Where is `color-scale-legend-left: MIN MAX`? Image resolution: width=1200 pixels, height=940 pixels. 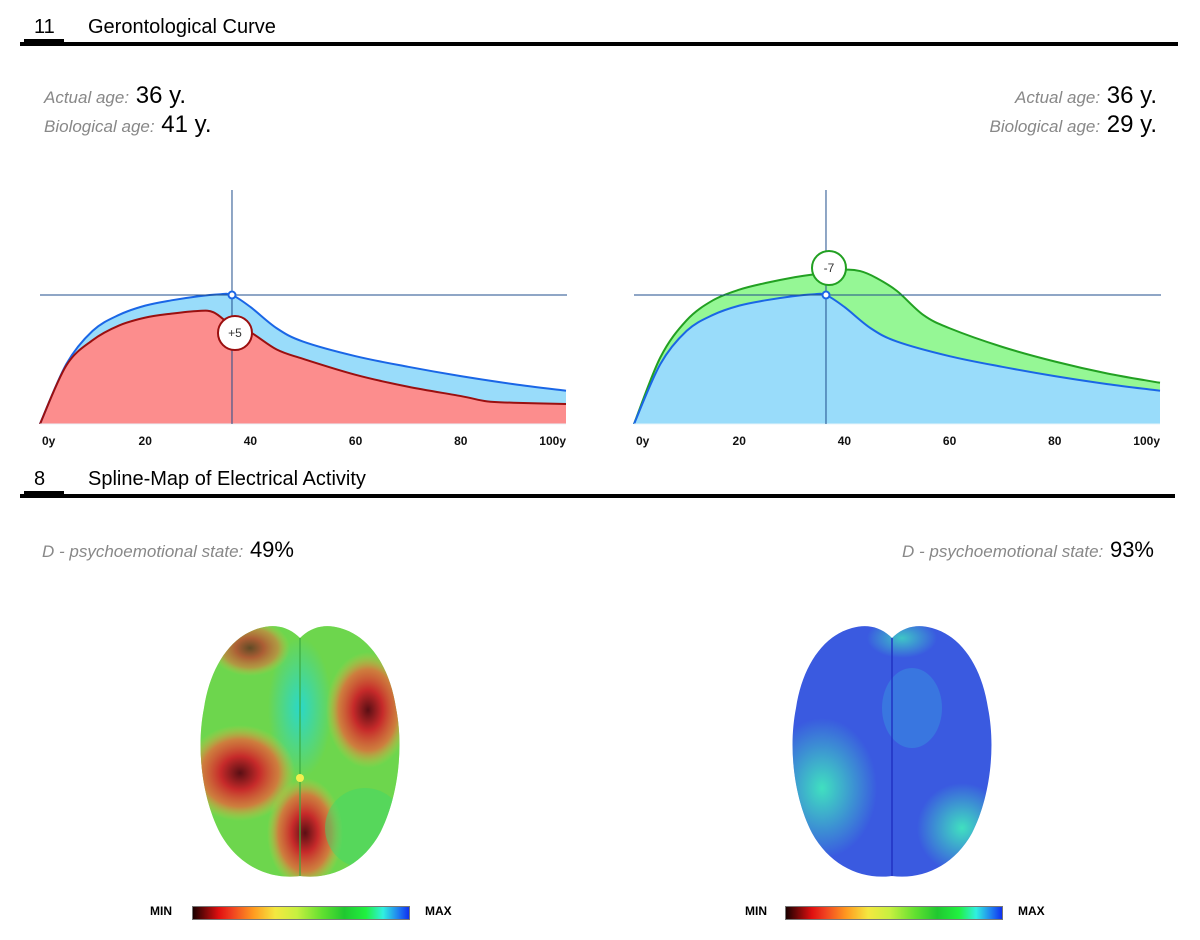
color-scale-legend-left: MIN MAX is located at coordinates (305, 913).